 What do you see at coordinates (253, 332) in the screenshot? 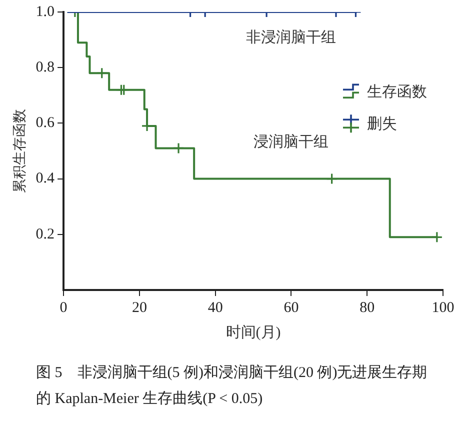
I see `x-axis-title: 时间(月)` at bounding box center [253, 332].